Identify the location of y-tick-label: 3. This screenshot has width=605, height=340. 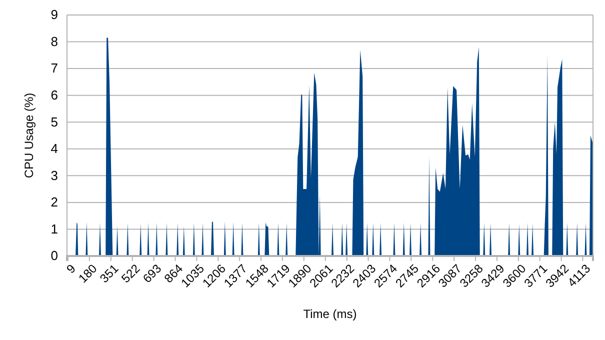
(54, 175).